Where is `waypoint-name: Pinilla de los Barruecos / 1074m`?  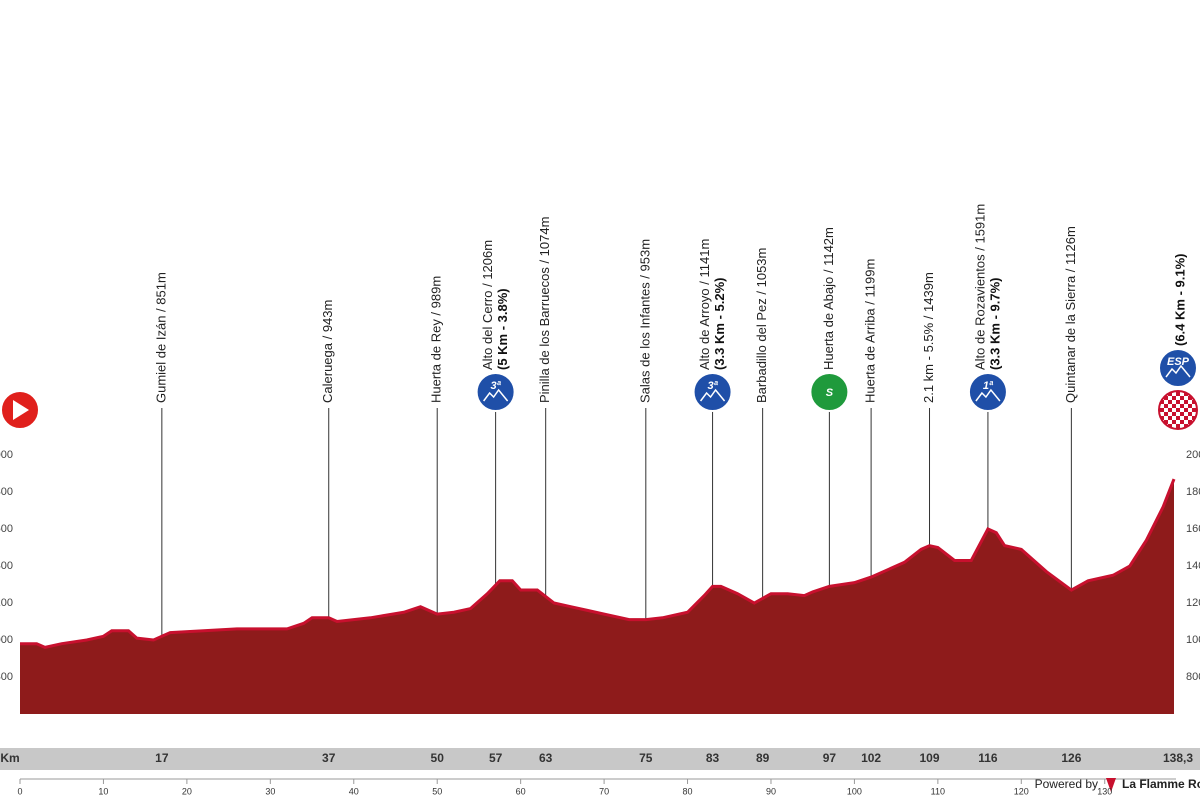 waypoint-name: Pinilla de los Barruecos / 1074m is located at coordinates (544, 310).